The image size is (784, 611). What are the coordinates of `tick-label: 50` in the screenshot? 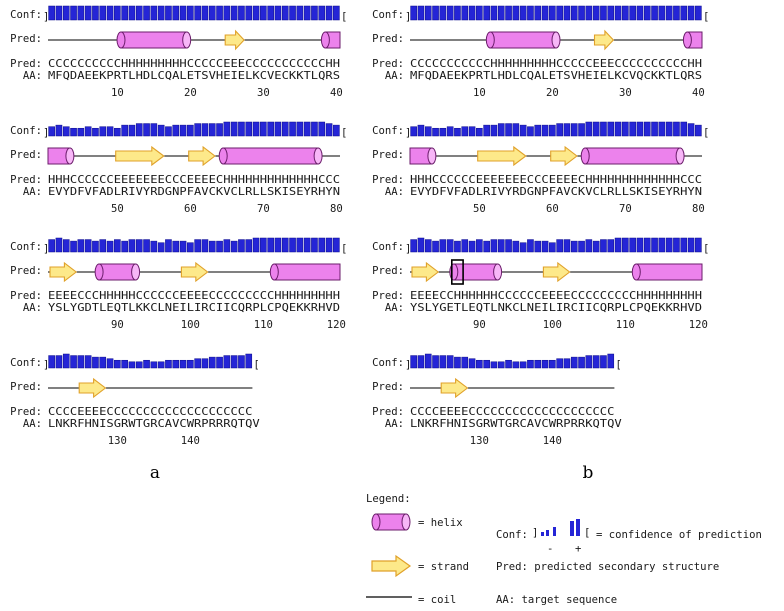 It's located at (117, 209).